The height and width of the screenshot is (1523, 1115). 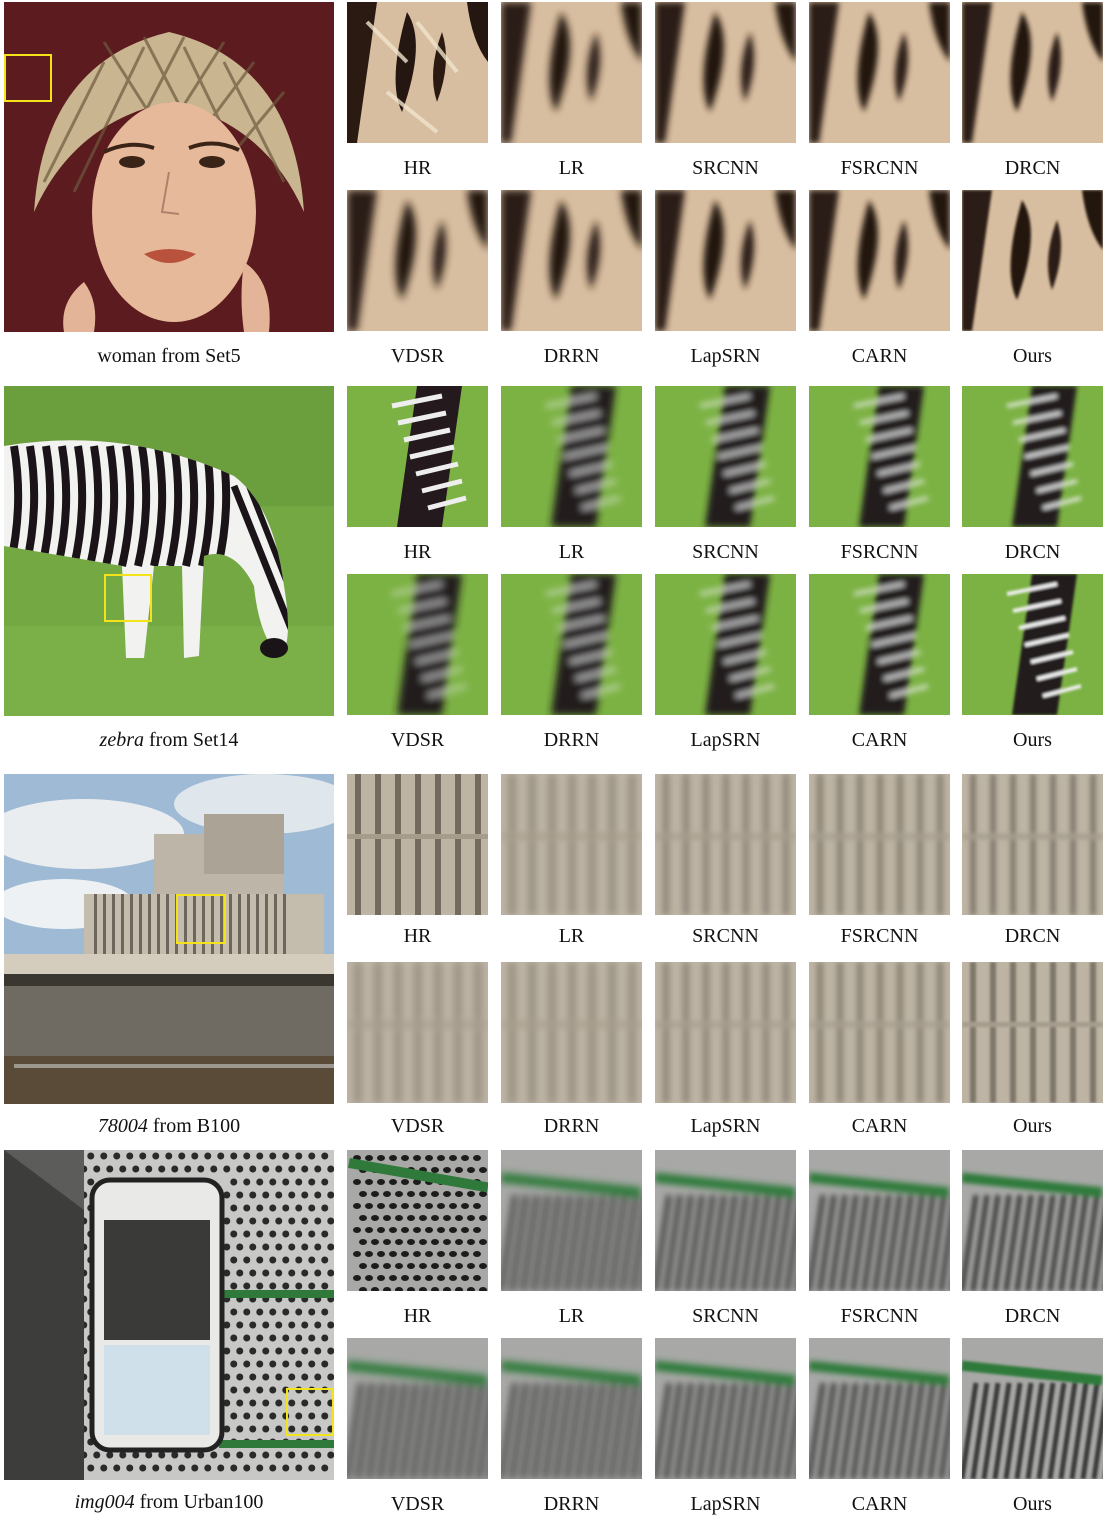 I want to click on source-image-zebra, so click(x=169, y=551).